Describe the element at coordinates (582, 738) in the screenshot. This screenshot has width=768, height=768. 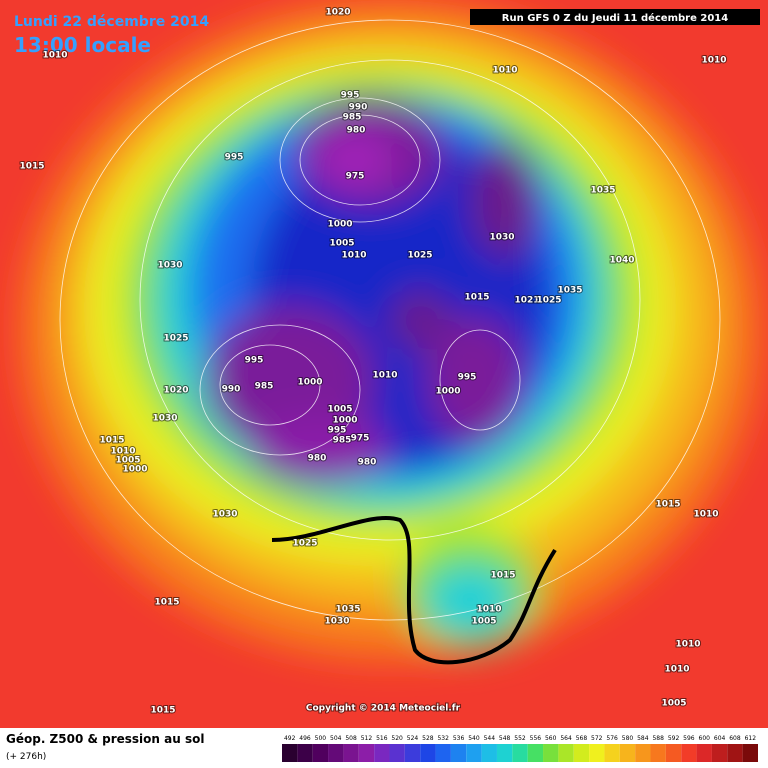
I see `scale-label: 568` at that location.